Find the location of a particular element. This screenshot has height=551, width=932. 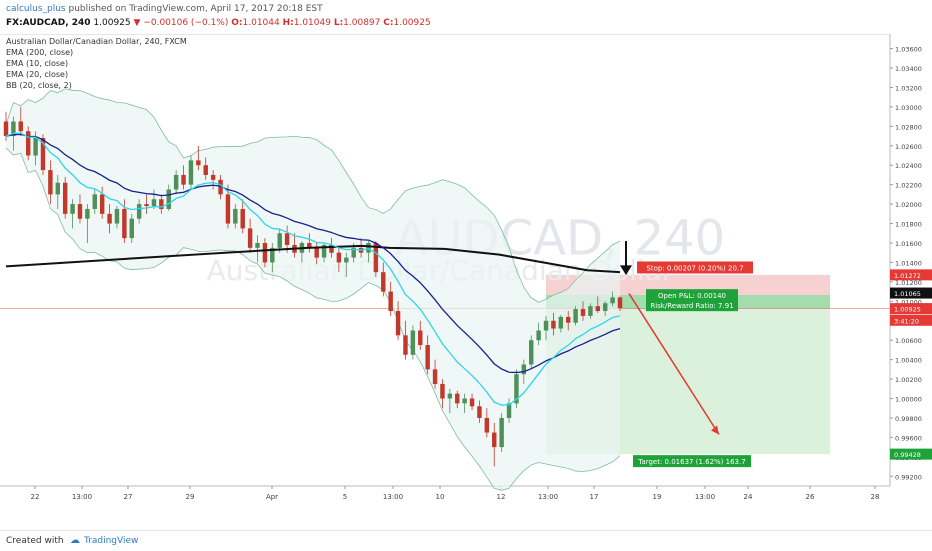

price-tick-label: 1.02800 is located at coordinates (908, 127).